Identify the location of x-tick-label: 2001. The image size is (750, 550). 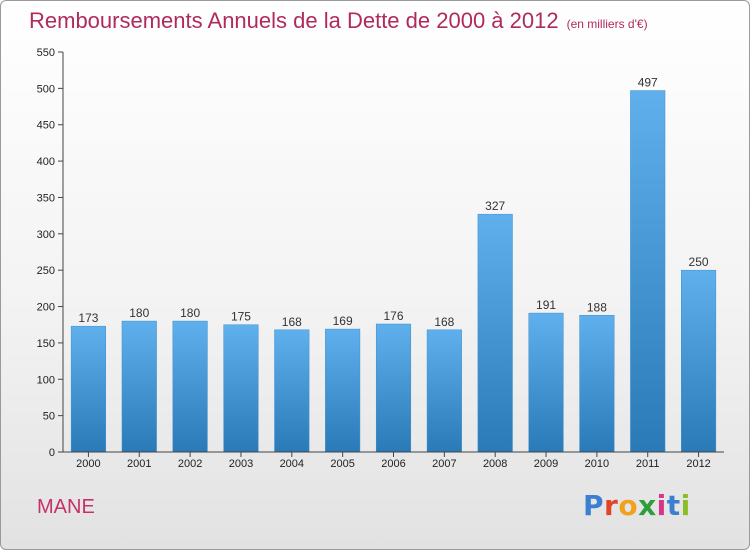
(139, 464).